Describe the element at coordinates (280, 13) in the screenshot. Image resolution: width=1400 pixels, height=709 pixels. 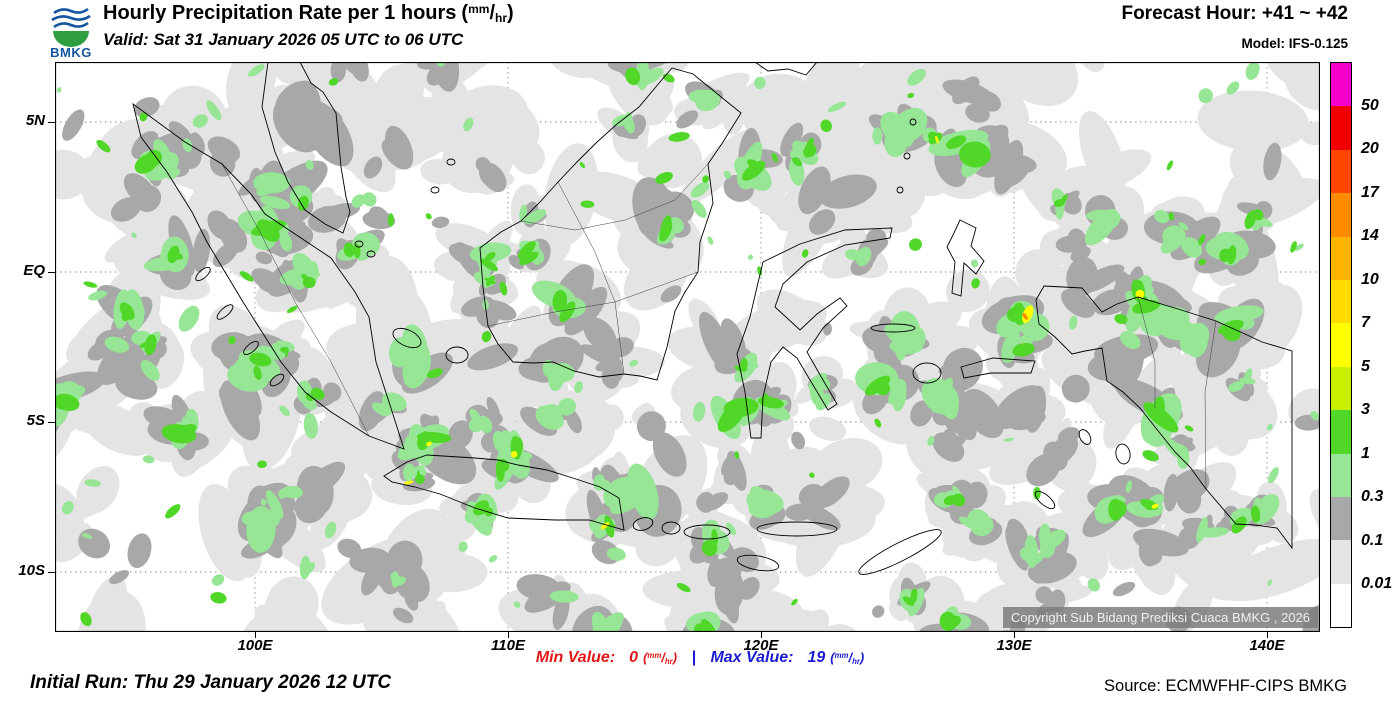
I see `title-text: Hourly Precipitation Rate per 1 hours` at that location.